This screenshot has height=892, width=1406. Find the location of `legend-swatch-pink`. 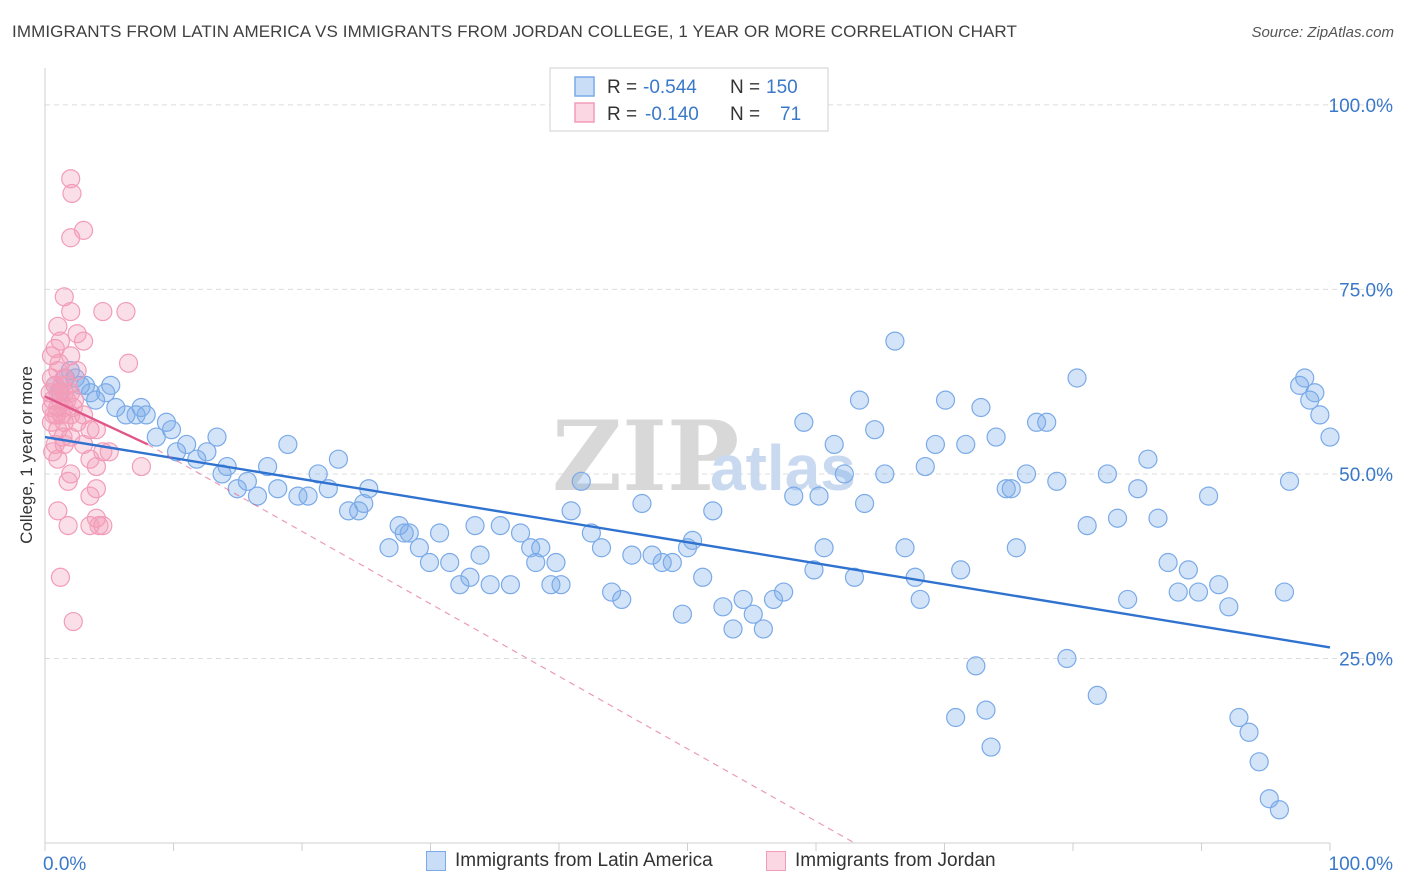

legend-swatch-pink is located at coordinates (584, 112).